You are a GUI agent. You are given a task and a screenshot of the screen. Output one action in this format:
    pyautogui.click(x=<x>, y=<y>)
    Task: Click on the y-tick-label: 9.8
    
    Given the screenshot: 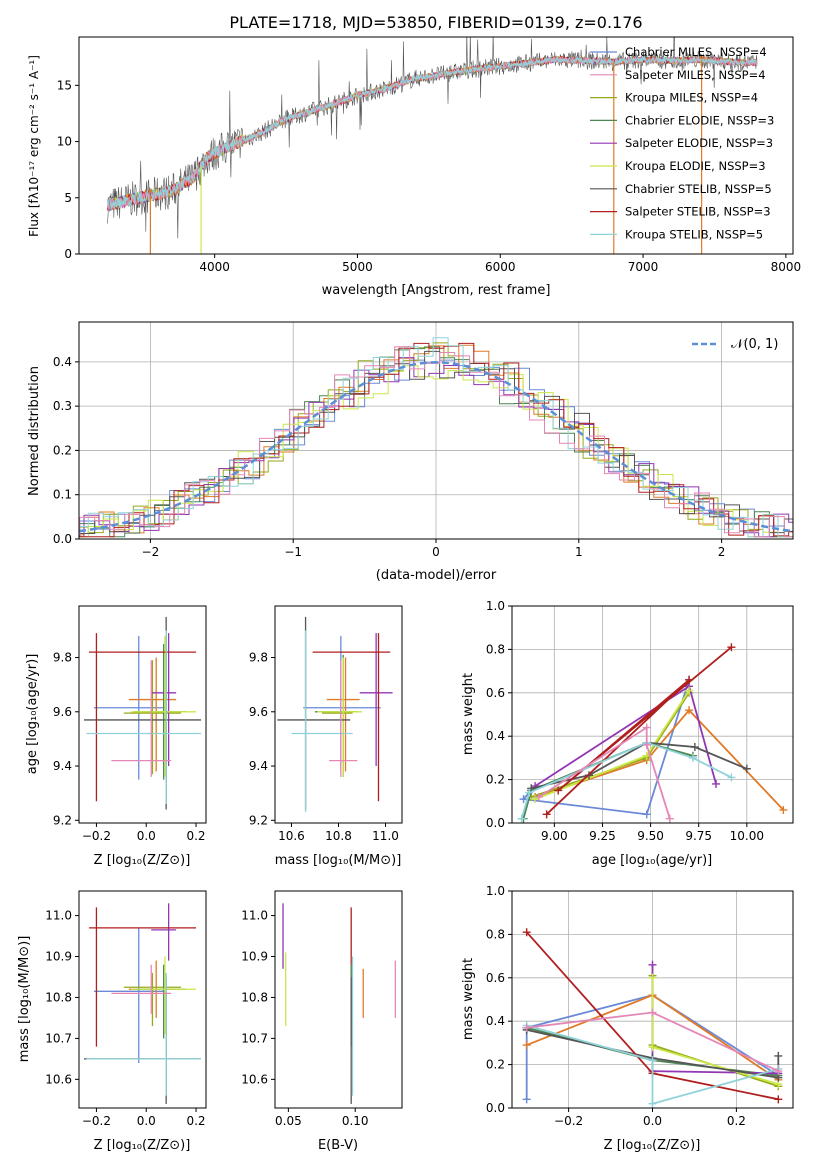 What is the action you would take?
    pyautogui.click(x=258, y=658)
    